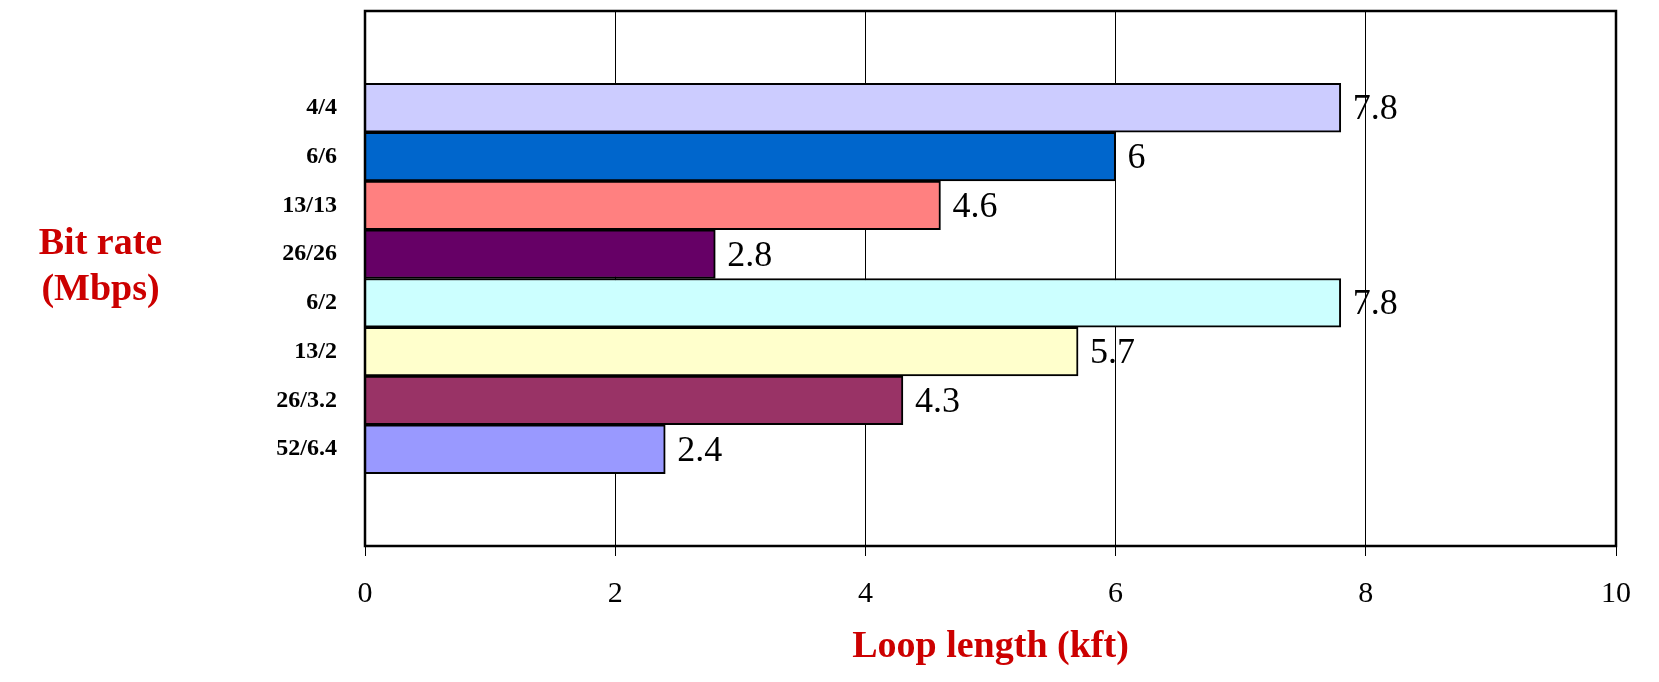 The width and height of the screenshot is (1659, 682). I want to click on y-axis-title: Bit rate (Mbps), so click(100, 264).